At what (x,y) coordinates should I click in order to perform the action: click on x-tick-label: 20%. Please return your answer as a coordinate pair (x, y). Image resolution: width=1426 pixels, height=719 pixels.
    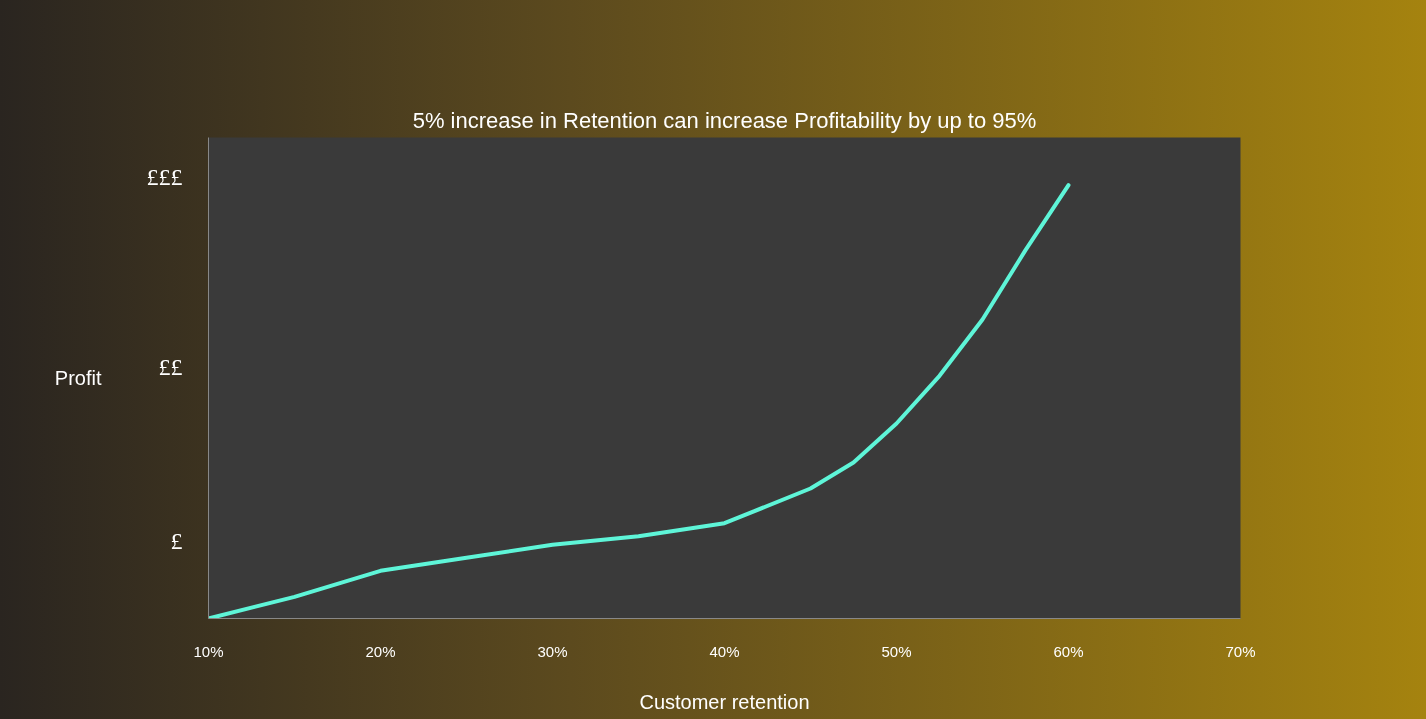
    Looking at the image, I should click on (380, 651).